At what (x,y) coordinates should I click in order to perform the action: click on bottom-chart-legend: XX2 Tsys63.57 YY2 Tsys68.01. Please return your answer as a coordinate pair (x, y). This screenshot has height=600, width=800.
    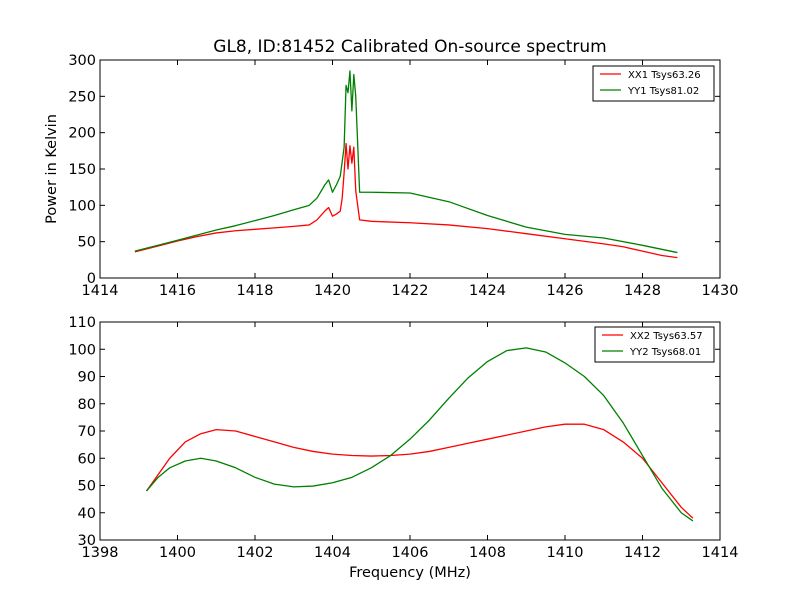
    Looking at the image, I should click on (654, 344).